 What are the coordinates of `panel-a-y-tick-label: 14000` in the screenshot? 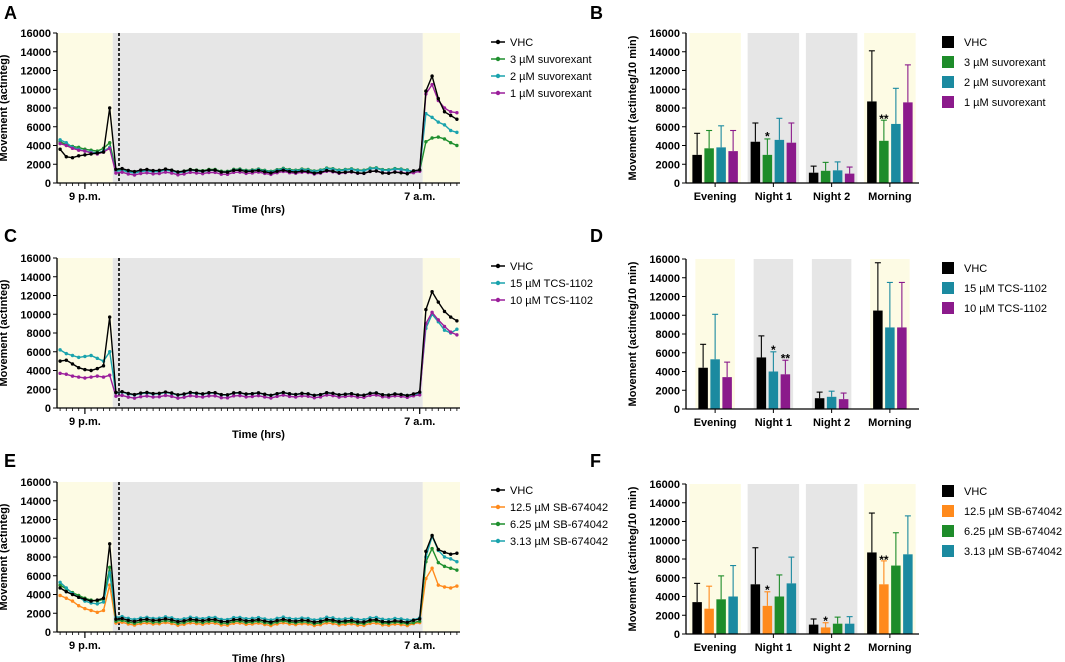 It's located at (35, 53).